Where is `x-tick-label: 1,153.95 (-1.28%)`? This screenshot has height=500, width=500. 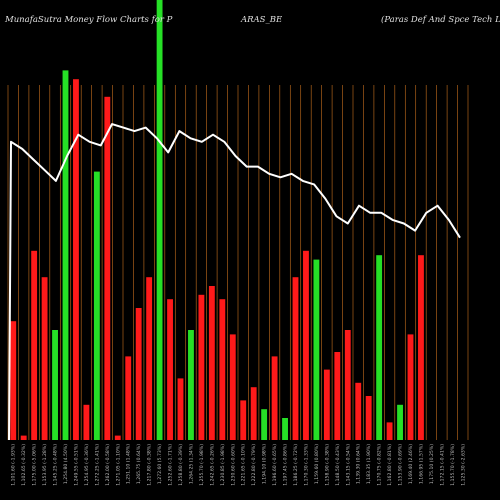
x-tick-label: 1,153.95 (-1.28%) is located at coordinates (45, 465).